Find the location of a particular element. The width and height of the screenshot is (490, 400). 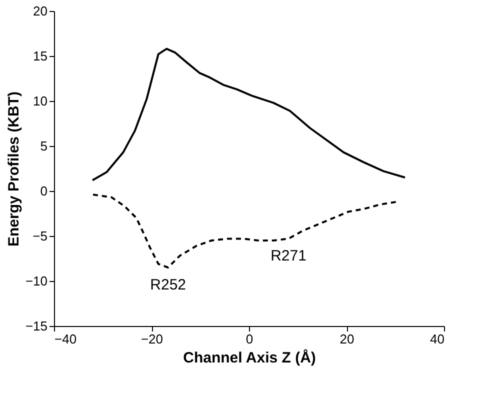

y-tick-label: 15 is located at coordinates (40, 56).